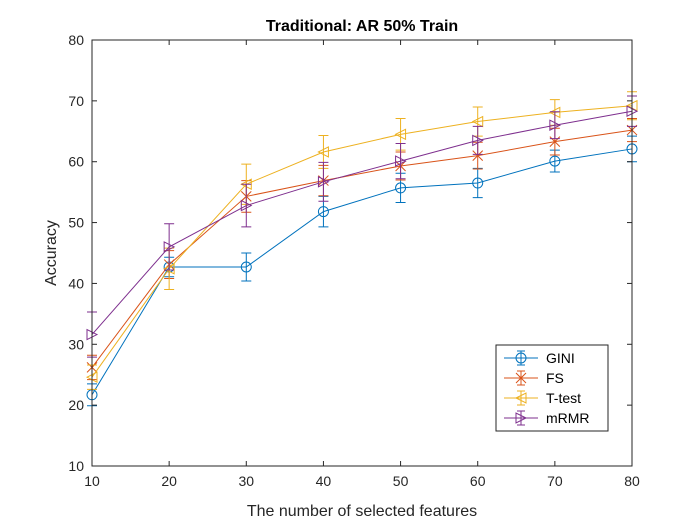 This screenshot has height=525, width=700. I want to click on x-tick-label: 60, so click(478, 481).